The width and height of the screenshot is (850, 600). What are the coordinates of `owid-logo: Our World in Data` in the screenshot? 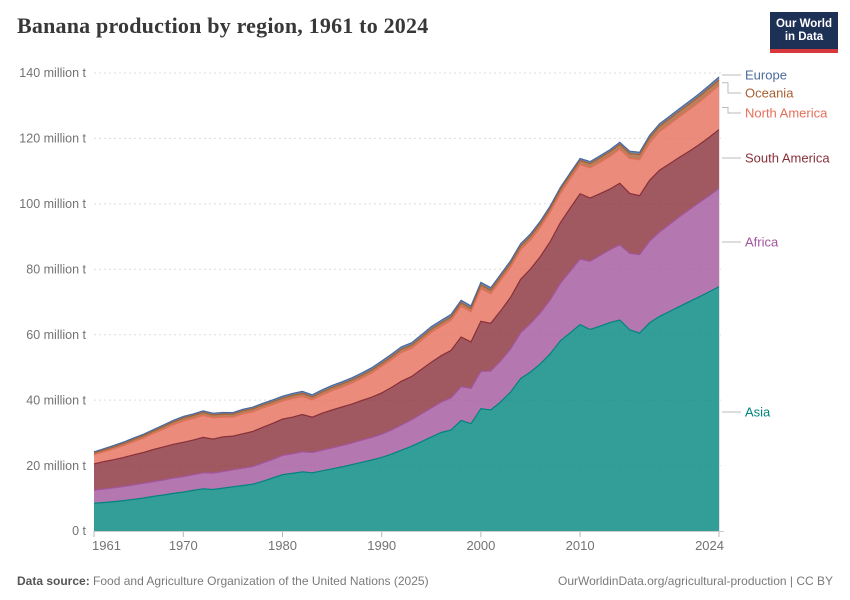 It's located at (804, 32).